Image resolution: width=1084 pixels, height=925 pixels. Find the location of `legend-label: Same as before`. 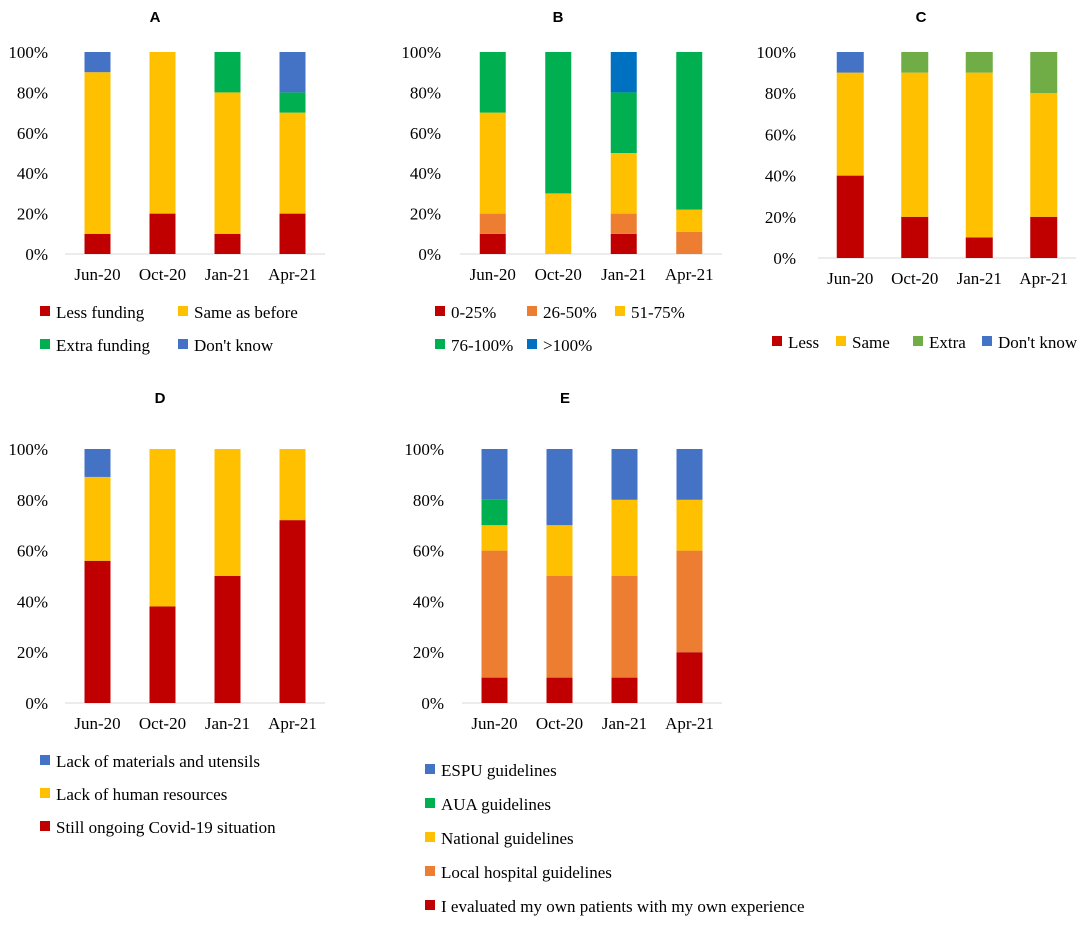

legend-label: Same as before is located at coordinates (246, 312).